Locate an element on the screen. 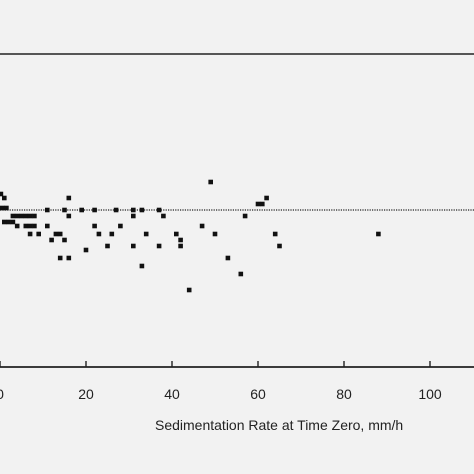 The image size is (474, 474). x-tick-label-0: 0 is located at coordinates (2, 394).